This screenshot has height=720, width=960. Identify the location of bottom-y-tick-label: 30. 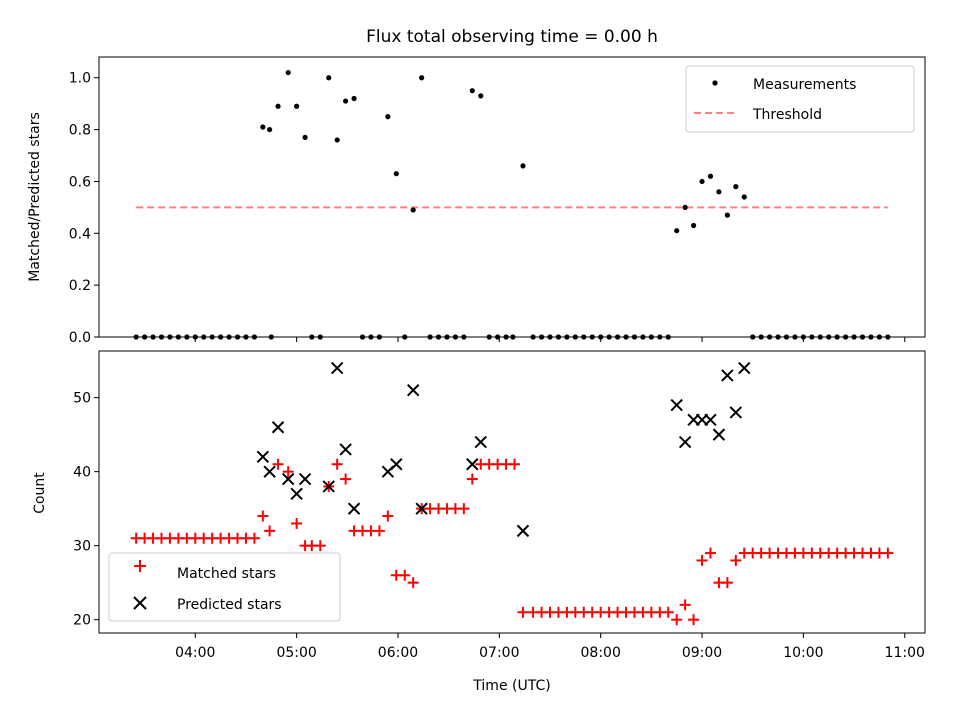
(82, 547).